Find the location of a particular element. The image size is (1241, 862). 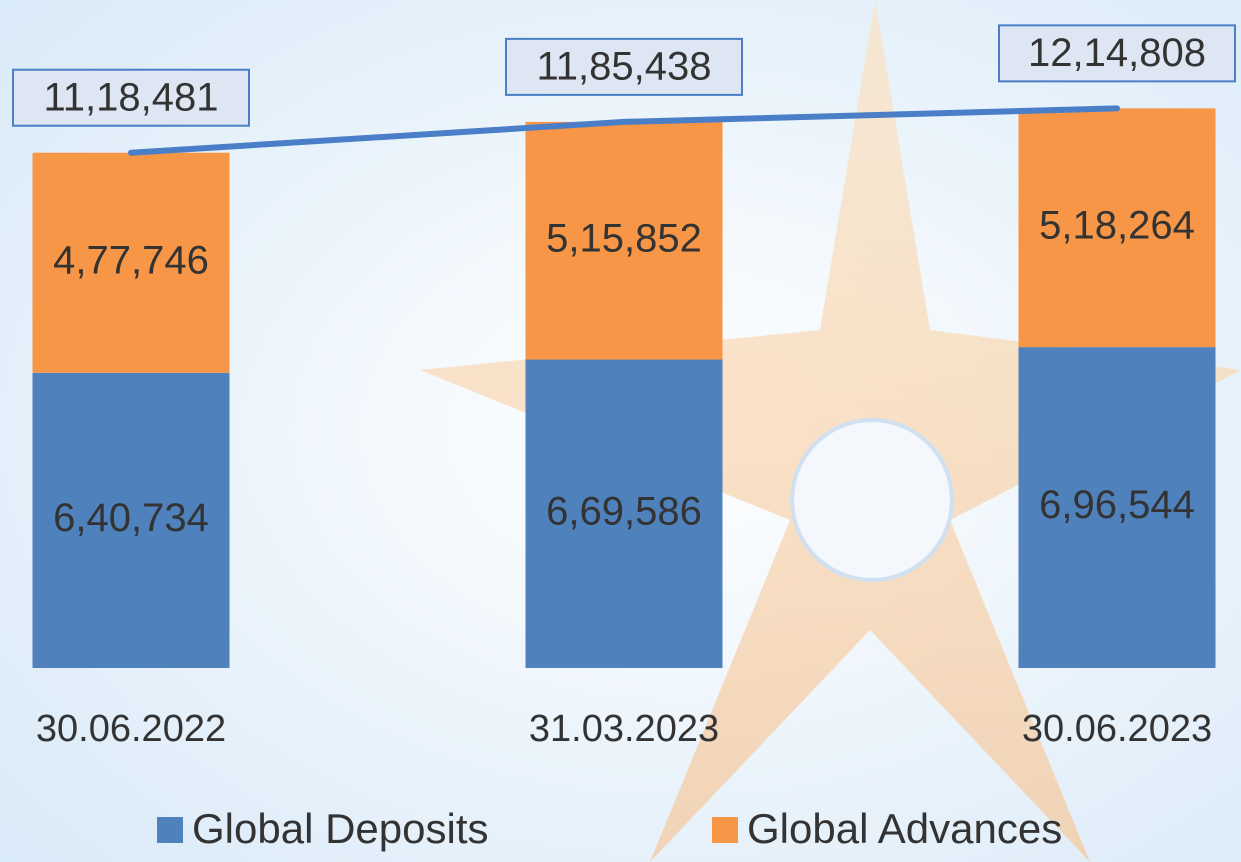

data-label: 6,40,734 is located at coordinates (131, 518).